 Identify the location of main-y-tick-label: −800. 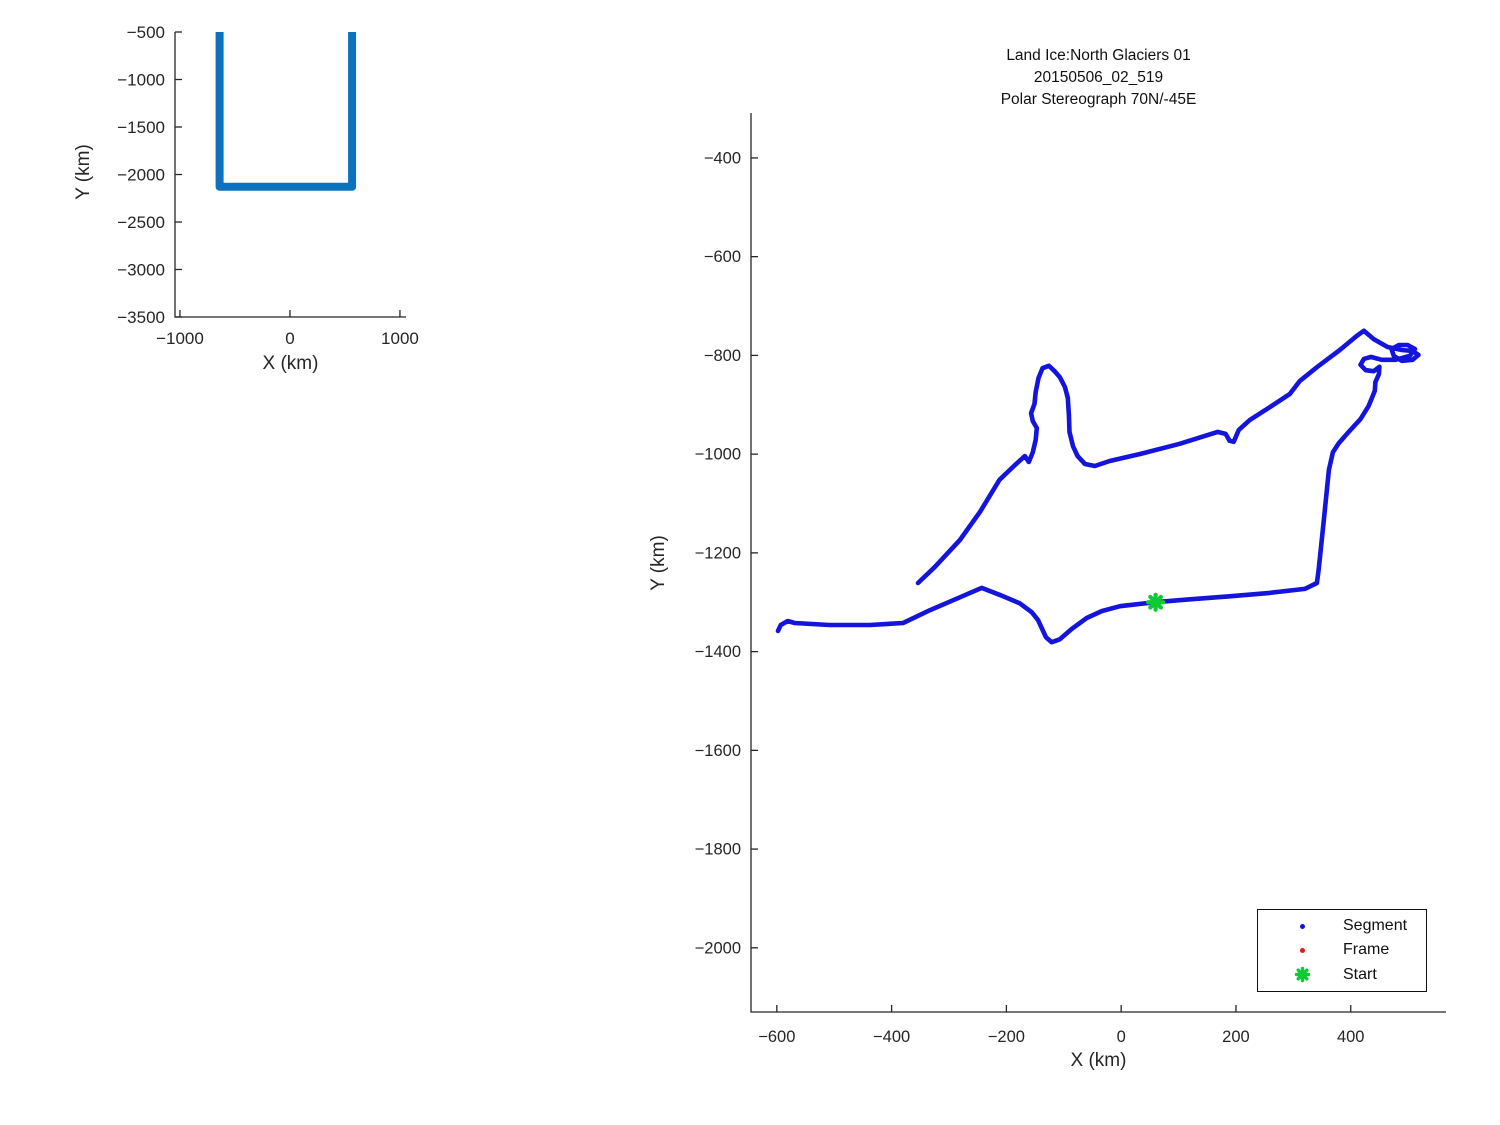
(722, 356).